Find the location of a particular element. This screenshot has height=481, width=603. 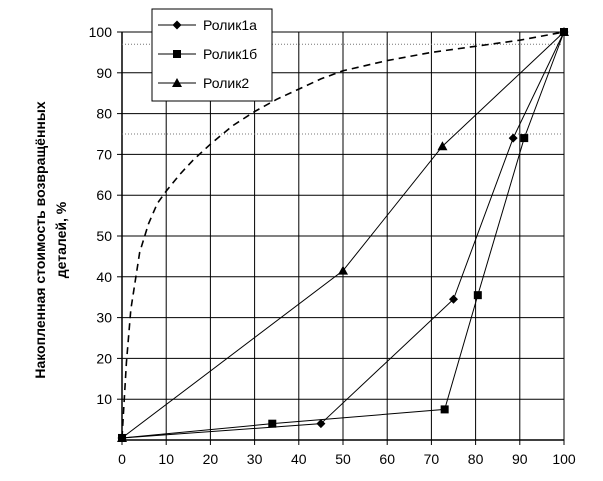

x-tick-label-80: 80 is located at coordinates (476, 459).